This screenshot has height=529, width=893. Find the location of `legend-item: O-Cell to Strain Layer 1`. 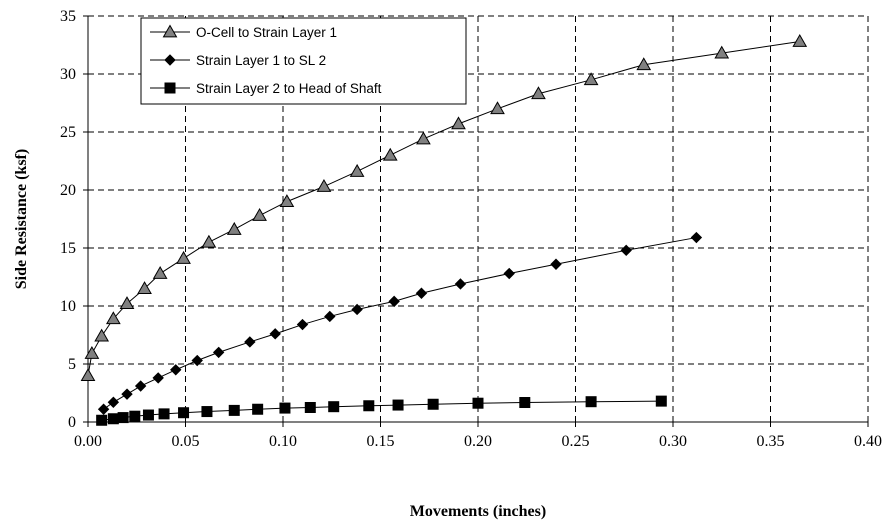

legend-item: O-Cell to Strain Layer 1 is located at coordinates (243, 32).